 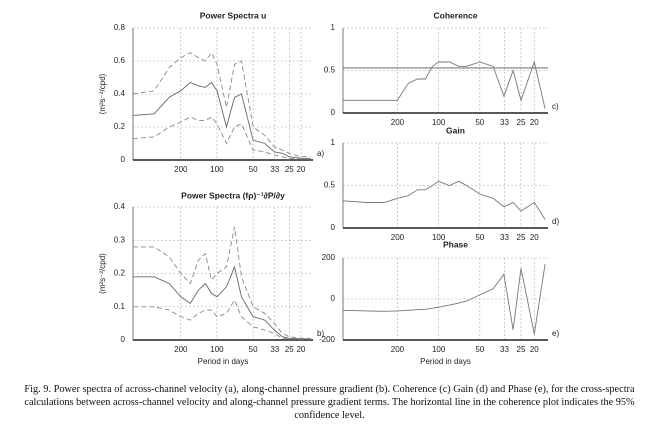 What do you see at coordinates (120, 60) in the screenshot?
I see `y-tick-label: 0.6` at bounding box center [120, 60].